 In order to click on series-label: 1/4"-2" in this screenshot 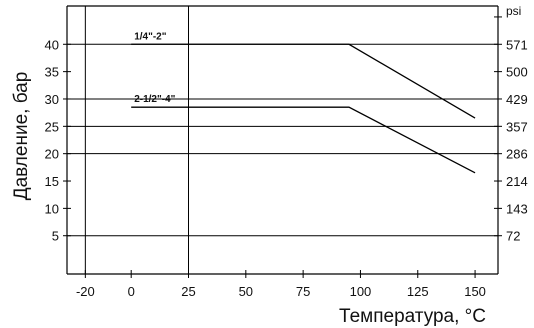, I will do `click(150, 36)`.